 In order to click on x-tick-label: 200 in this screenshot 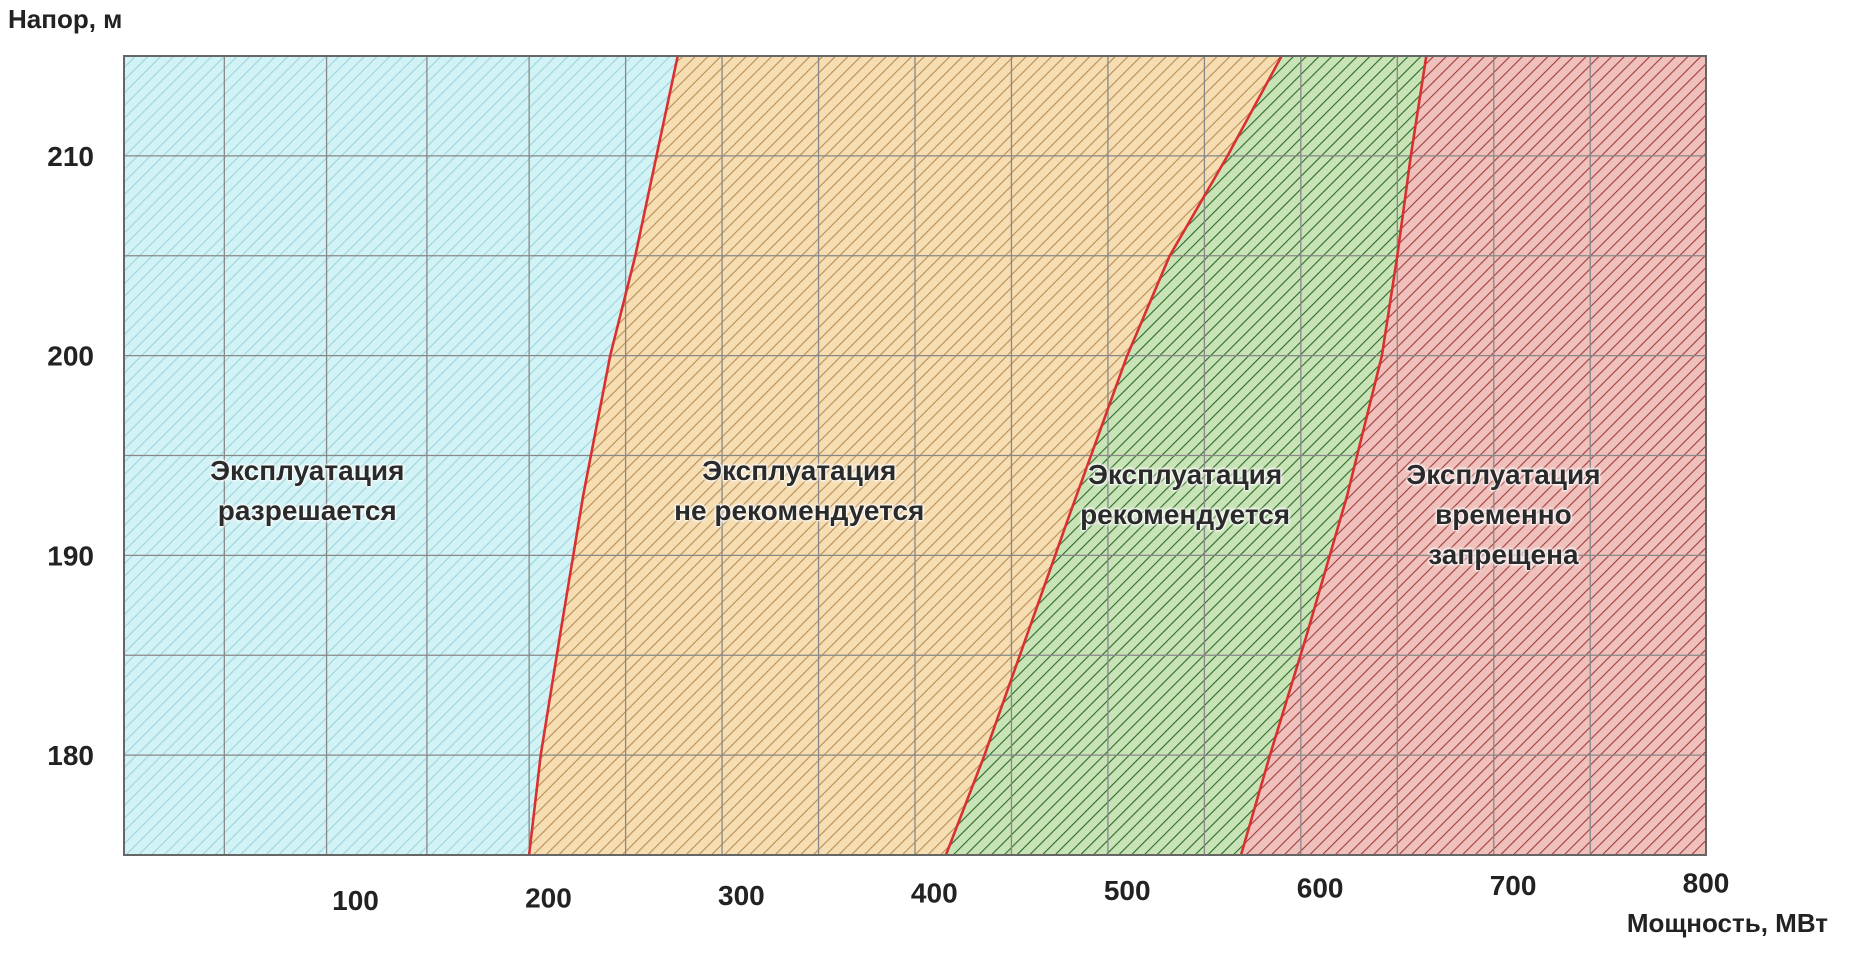, I will do `click(548, 898)`.